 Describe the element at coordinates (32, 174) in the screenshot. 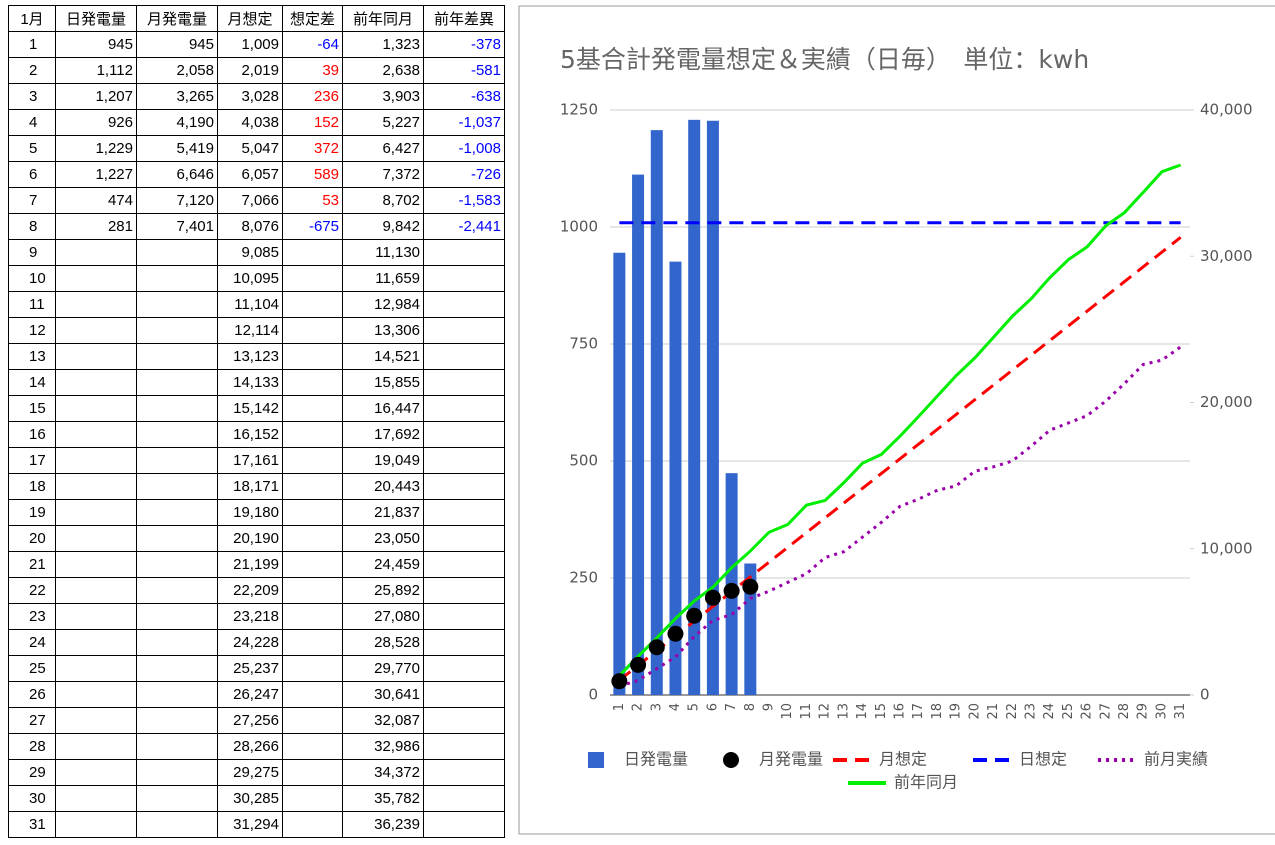

I see `cell: 6` at that location.